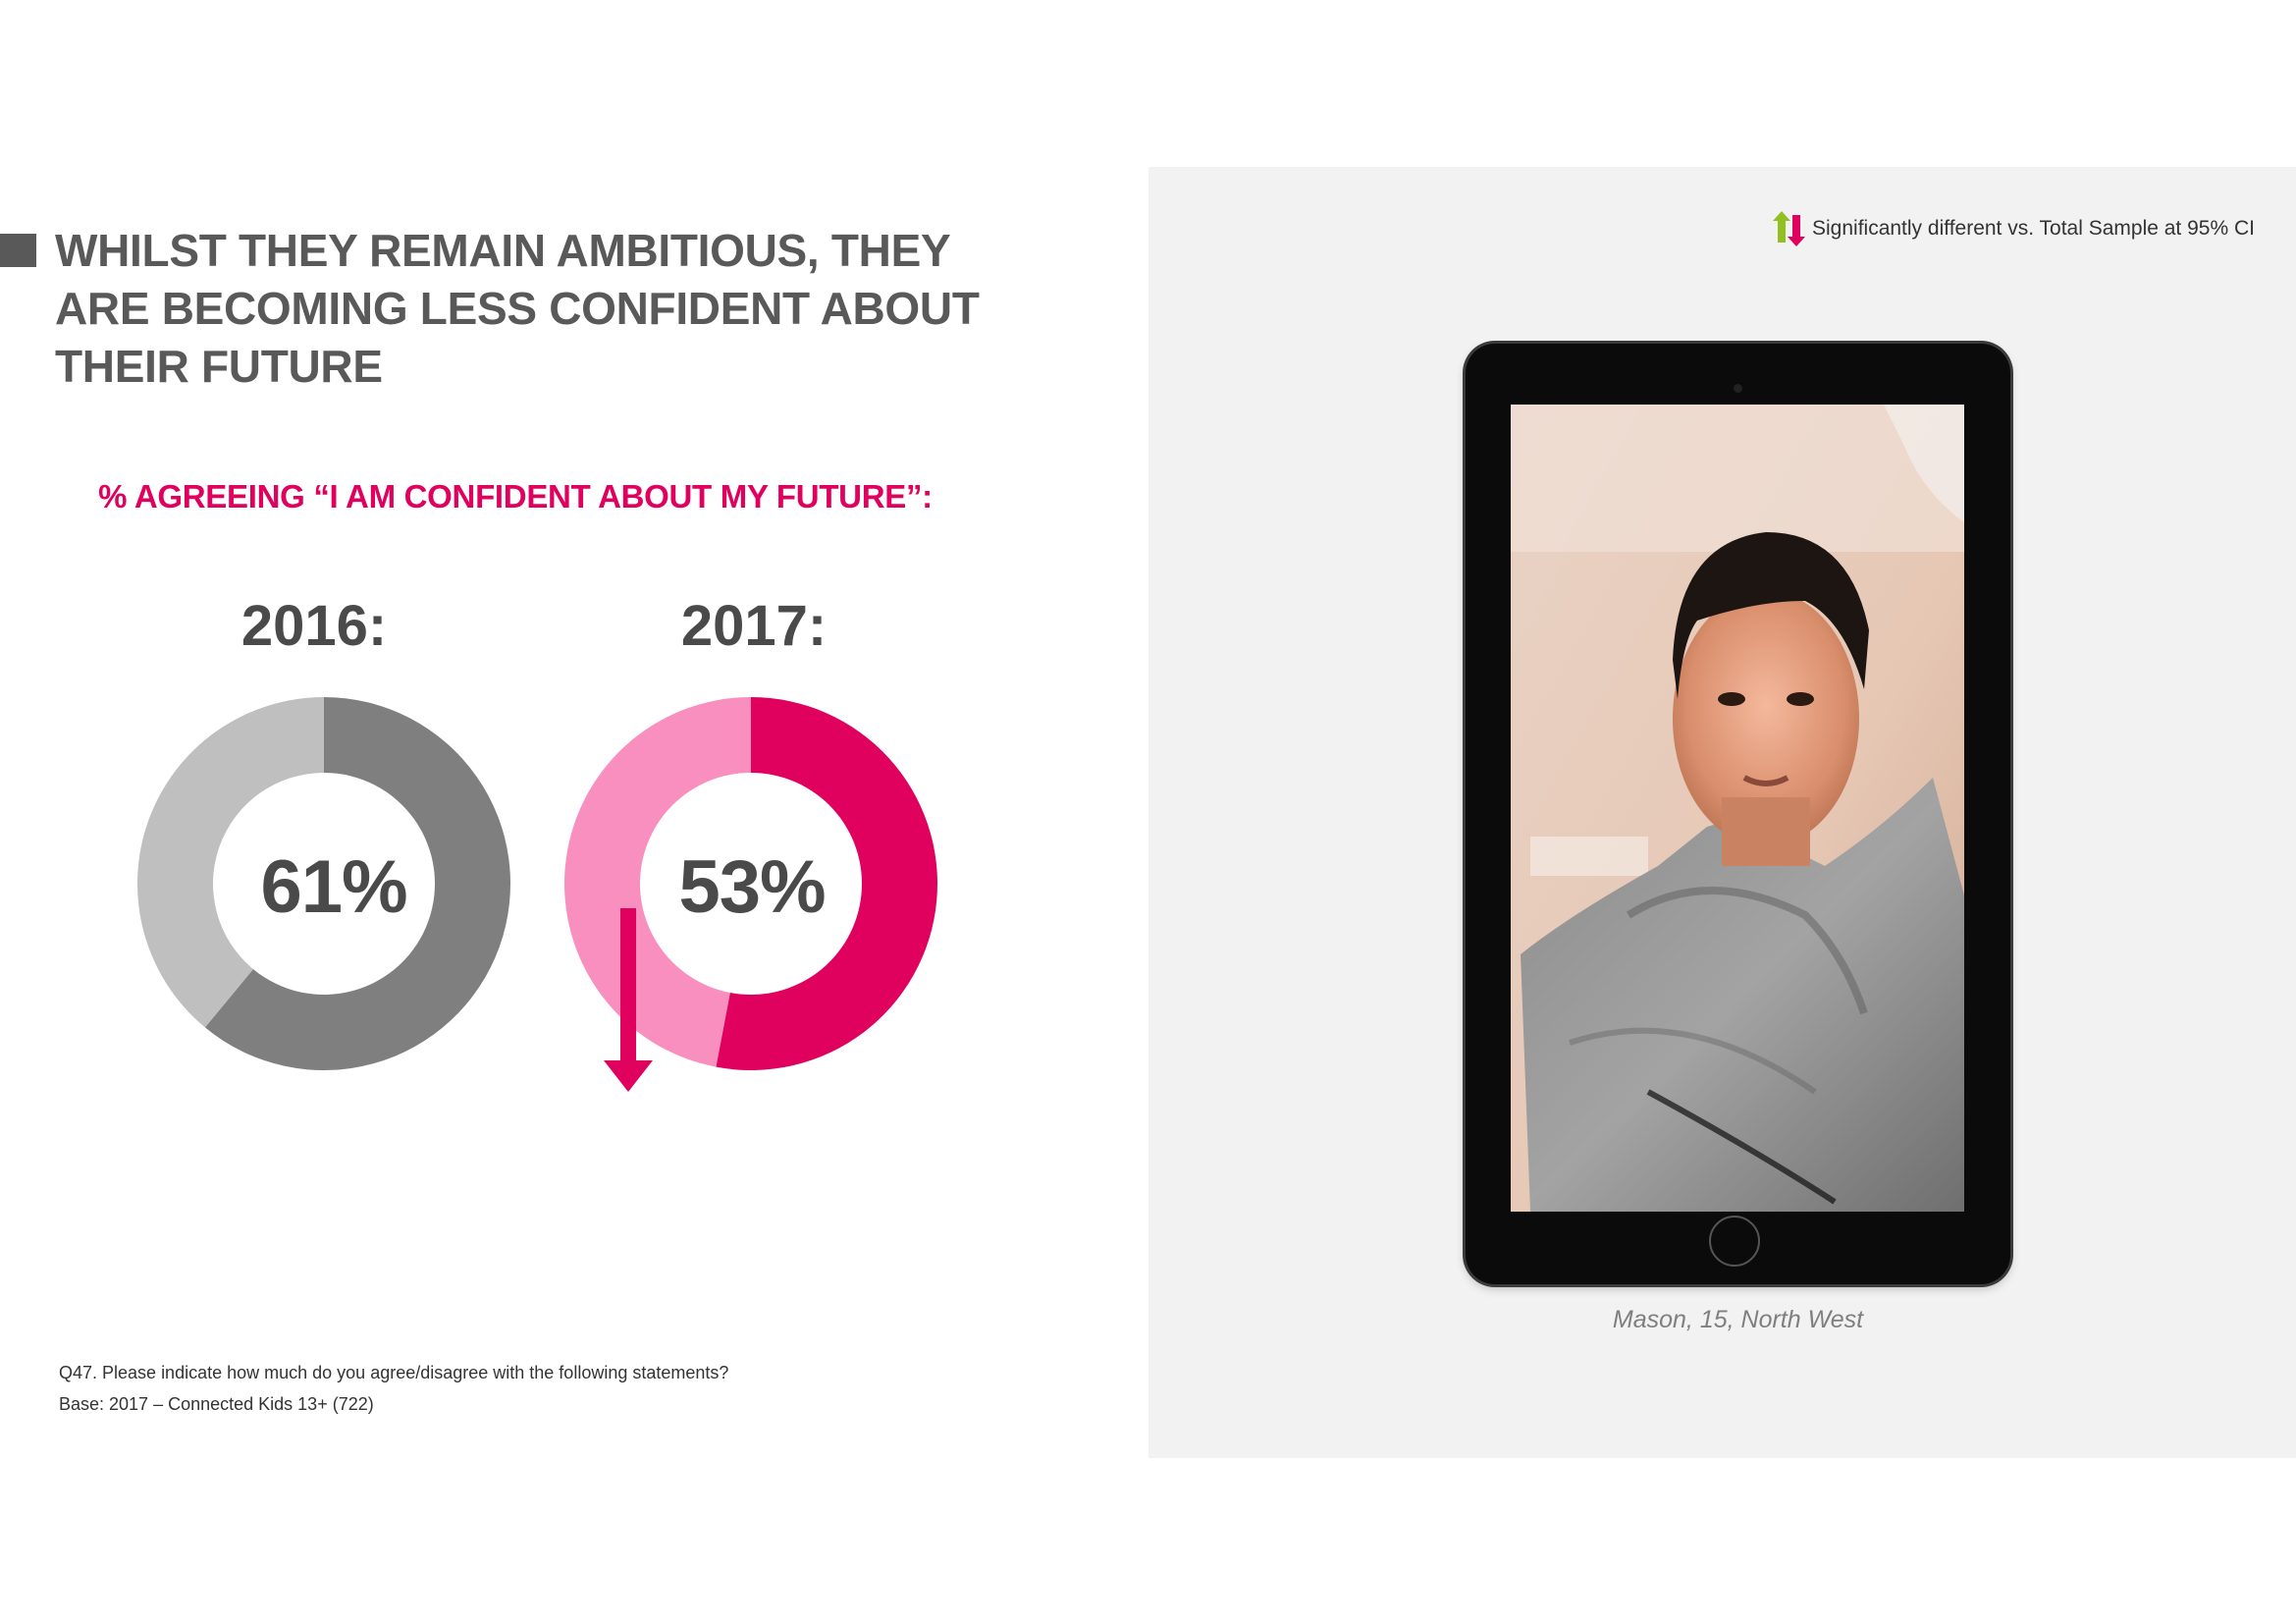 Image resolution: width=2296 pixels, height=1624 pixels. What do you see at coordinates (628, 1000) in the screenshot?
I see `significant-decrease-arrow-icon` at bounding box center [628, 1000].